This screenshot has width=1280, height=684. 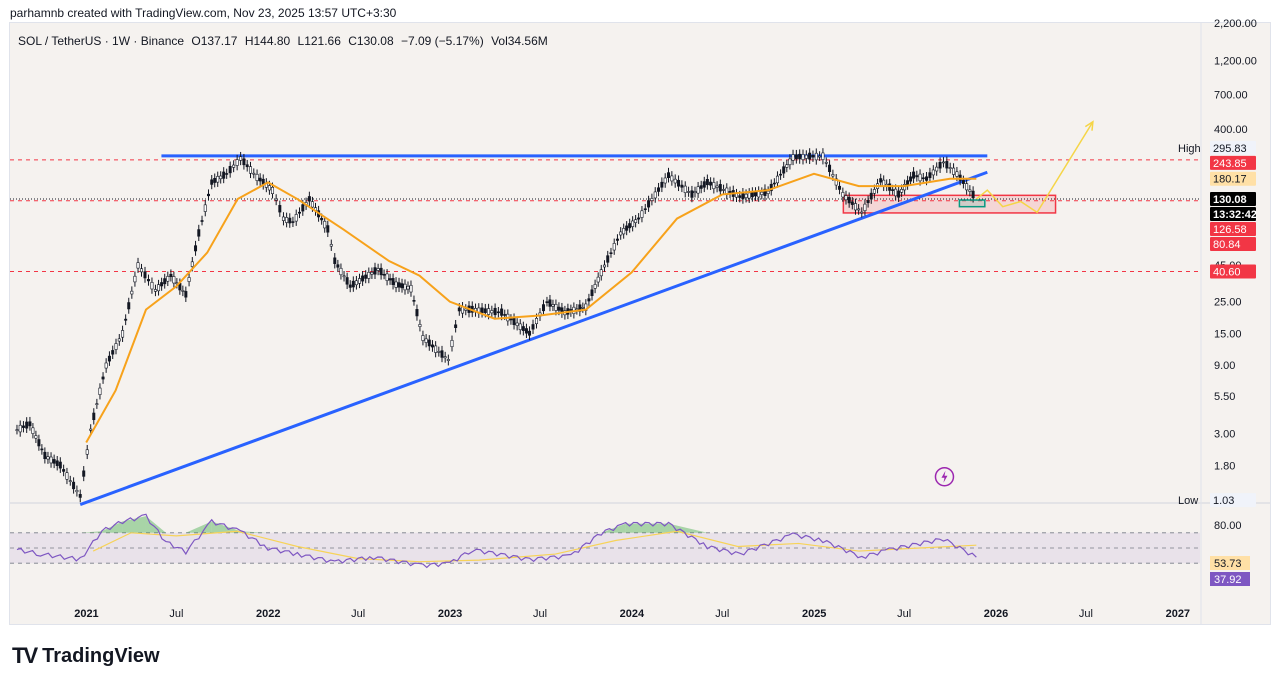 I want to click on rsi-line, so click(x=496, y=541).